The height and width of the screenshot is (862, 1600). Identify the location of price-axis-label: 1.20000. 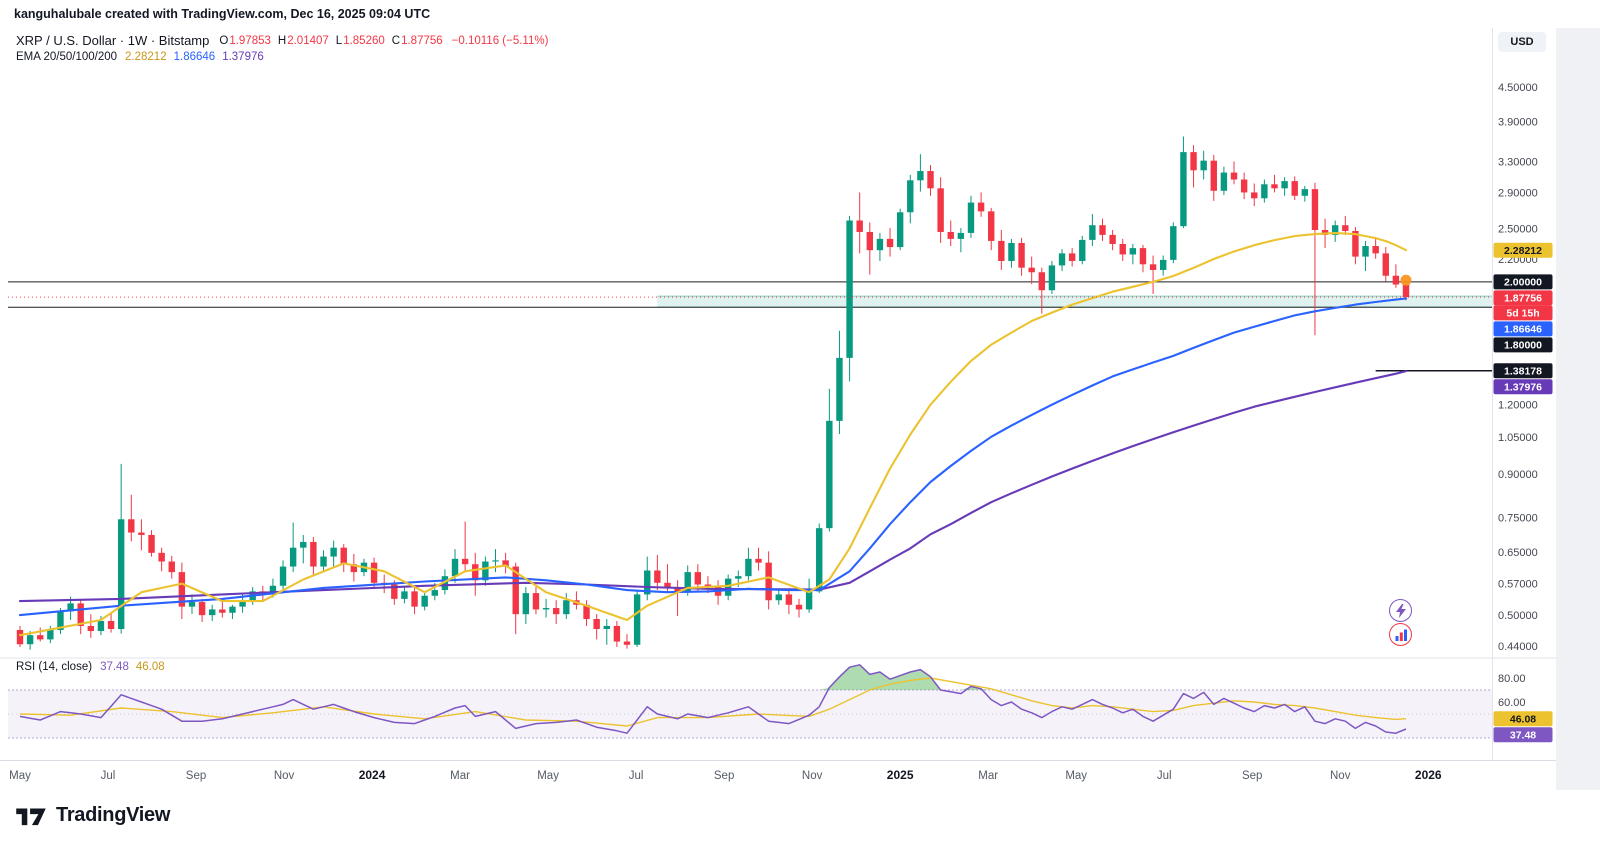
(1518, 406).